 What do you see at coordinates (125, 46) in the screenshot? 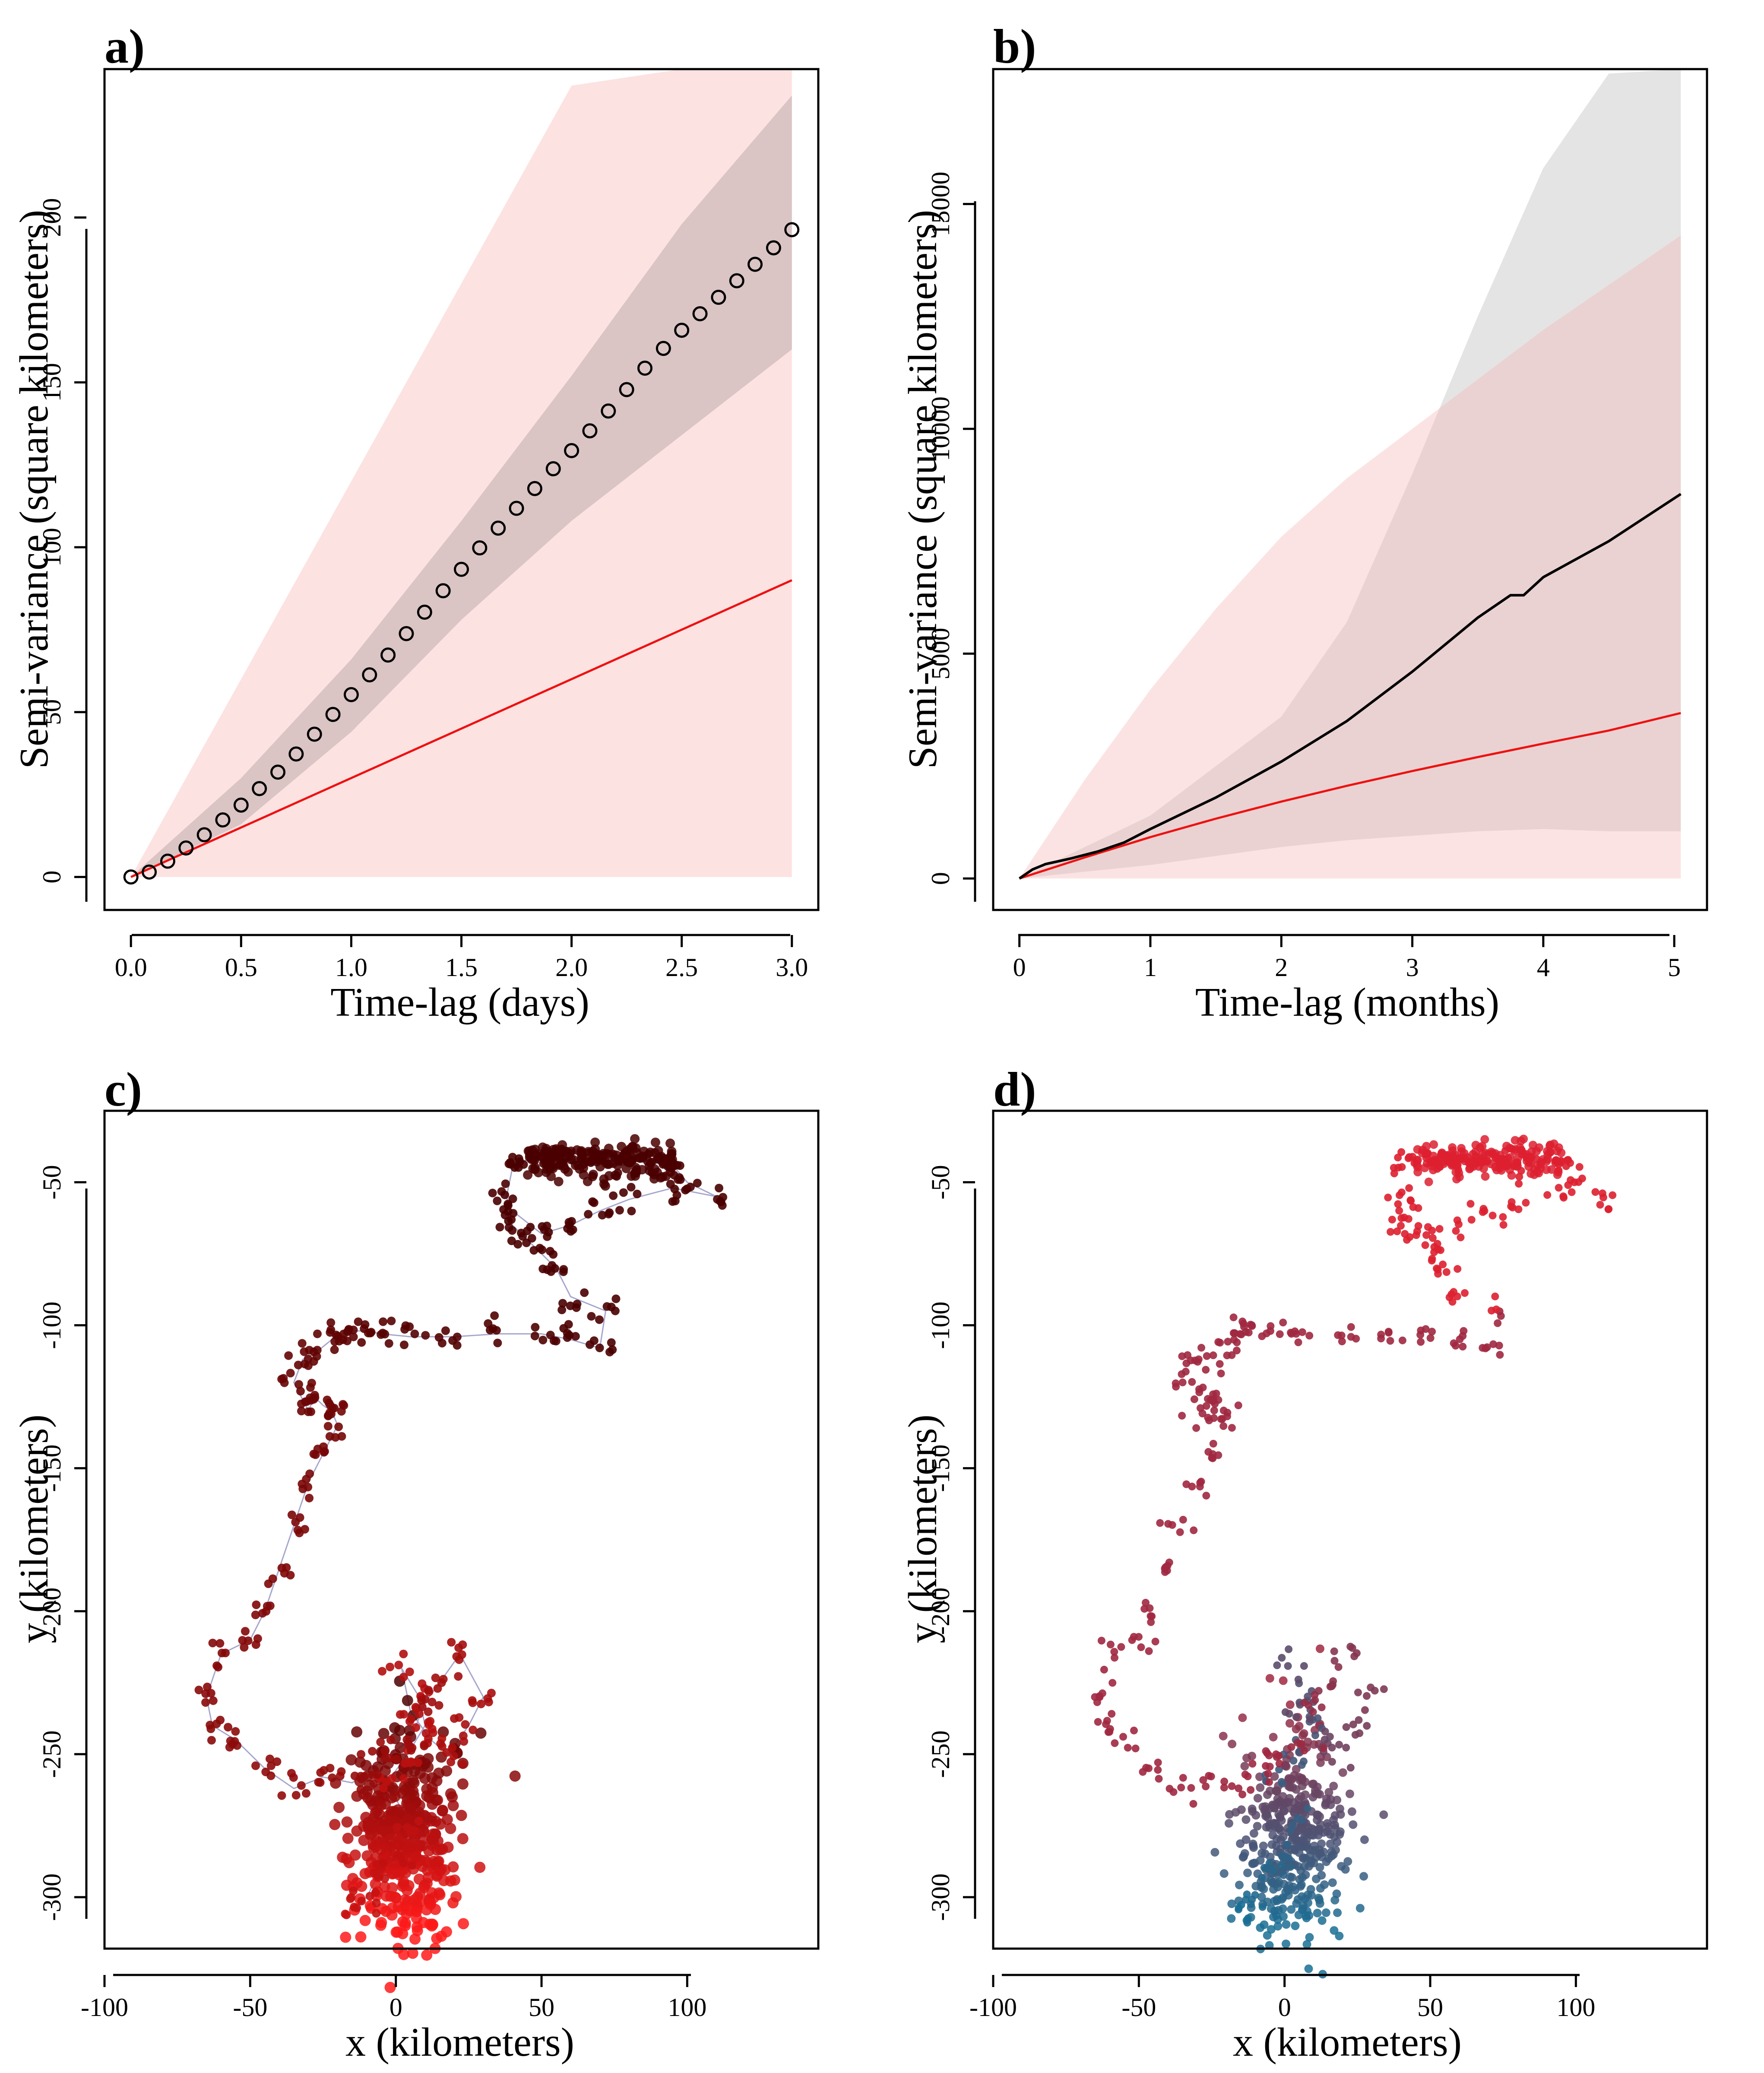
I see `panel-a-title: a)` at bounding box center [125, 46].